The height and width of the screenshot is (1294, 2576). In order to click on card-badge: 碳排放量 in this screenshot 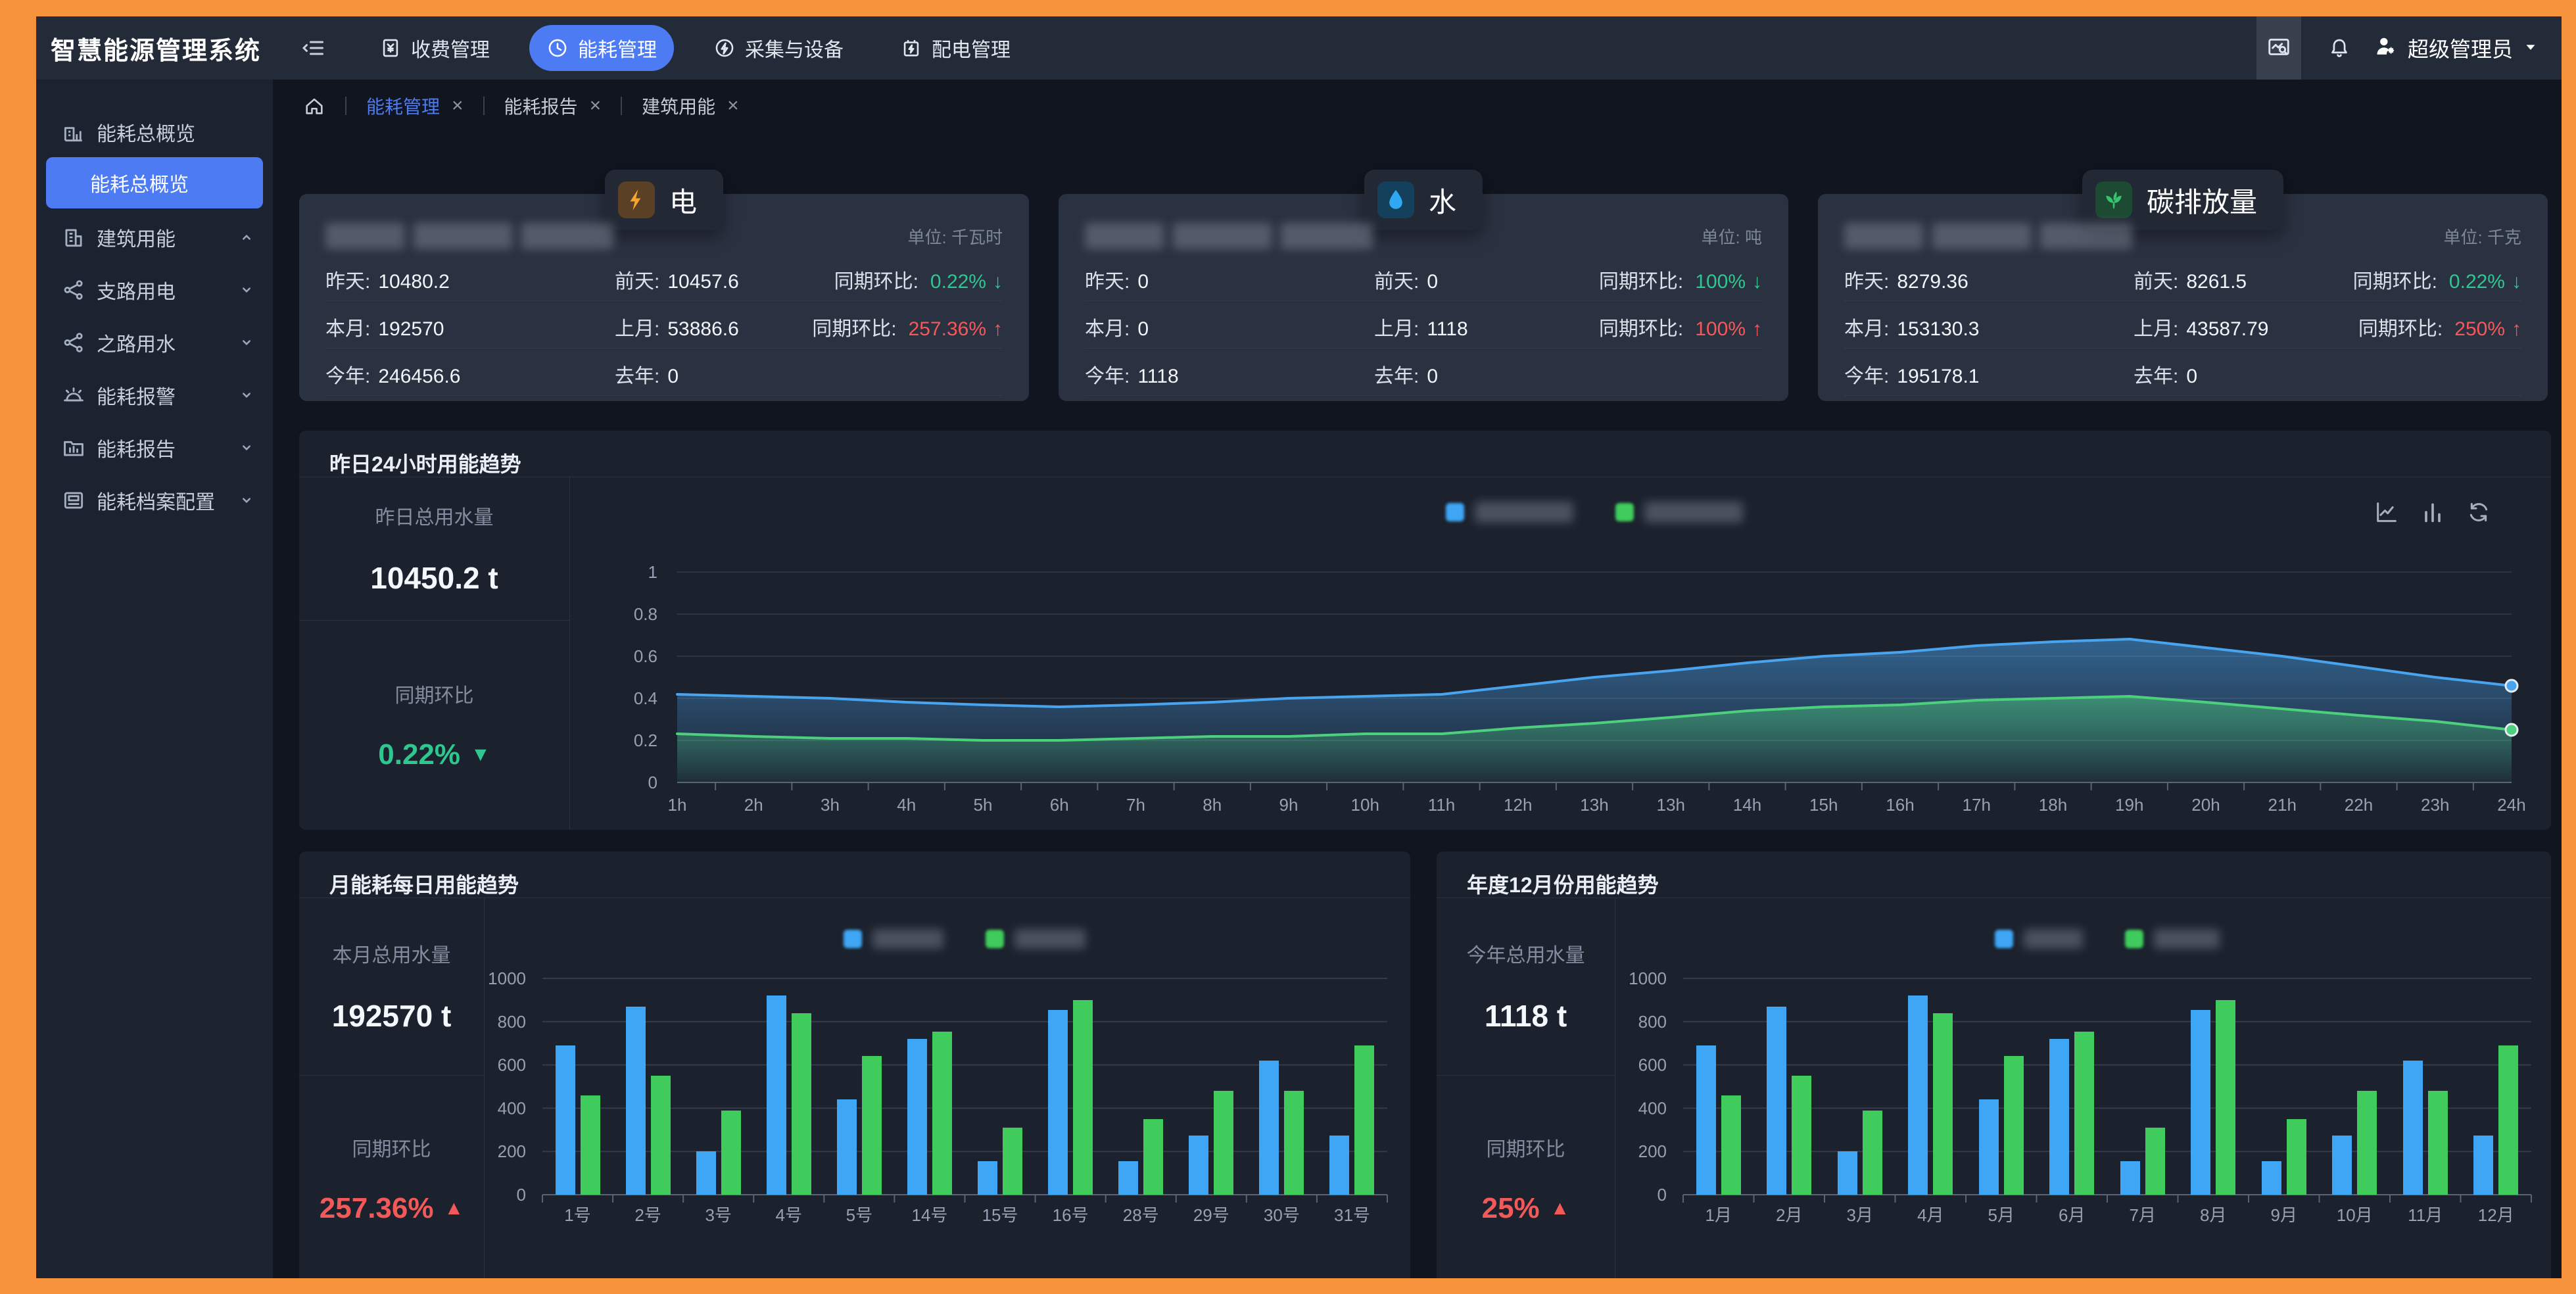, I will do `click(2183, 200)`.